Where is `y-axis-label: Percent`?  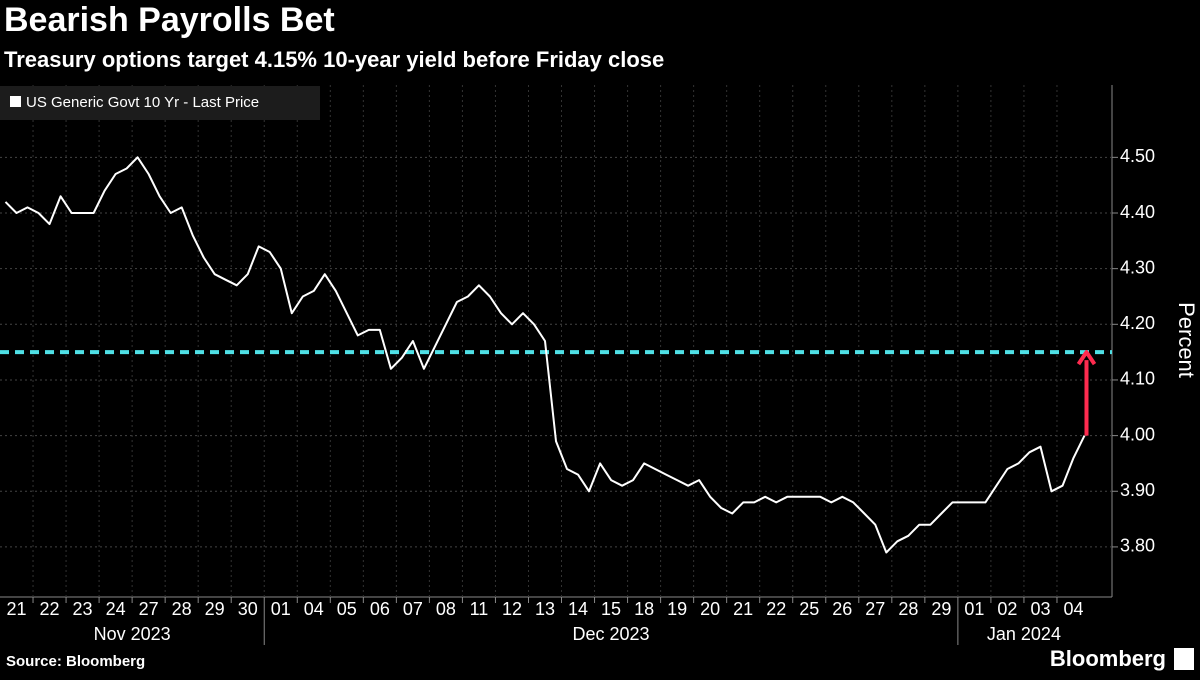
y-axis-label: Percent is located at coordinates (1186, 340).